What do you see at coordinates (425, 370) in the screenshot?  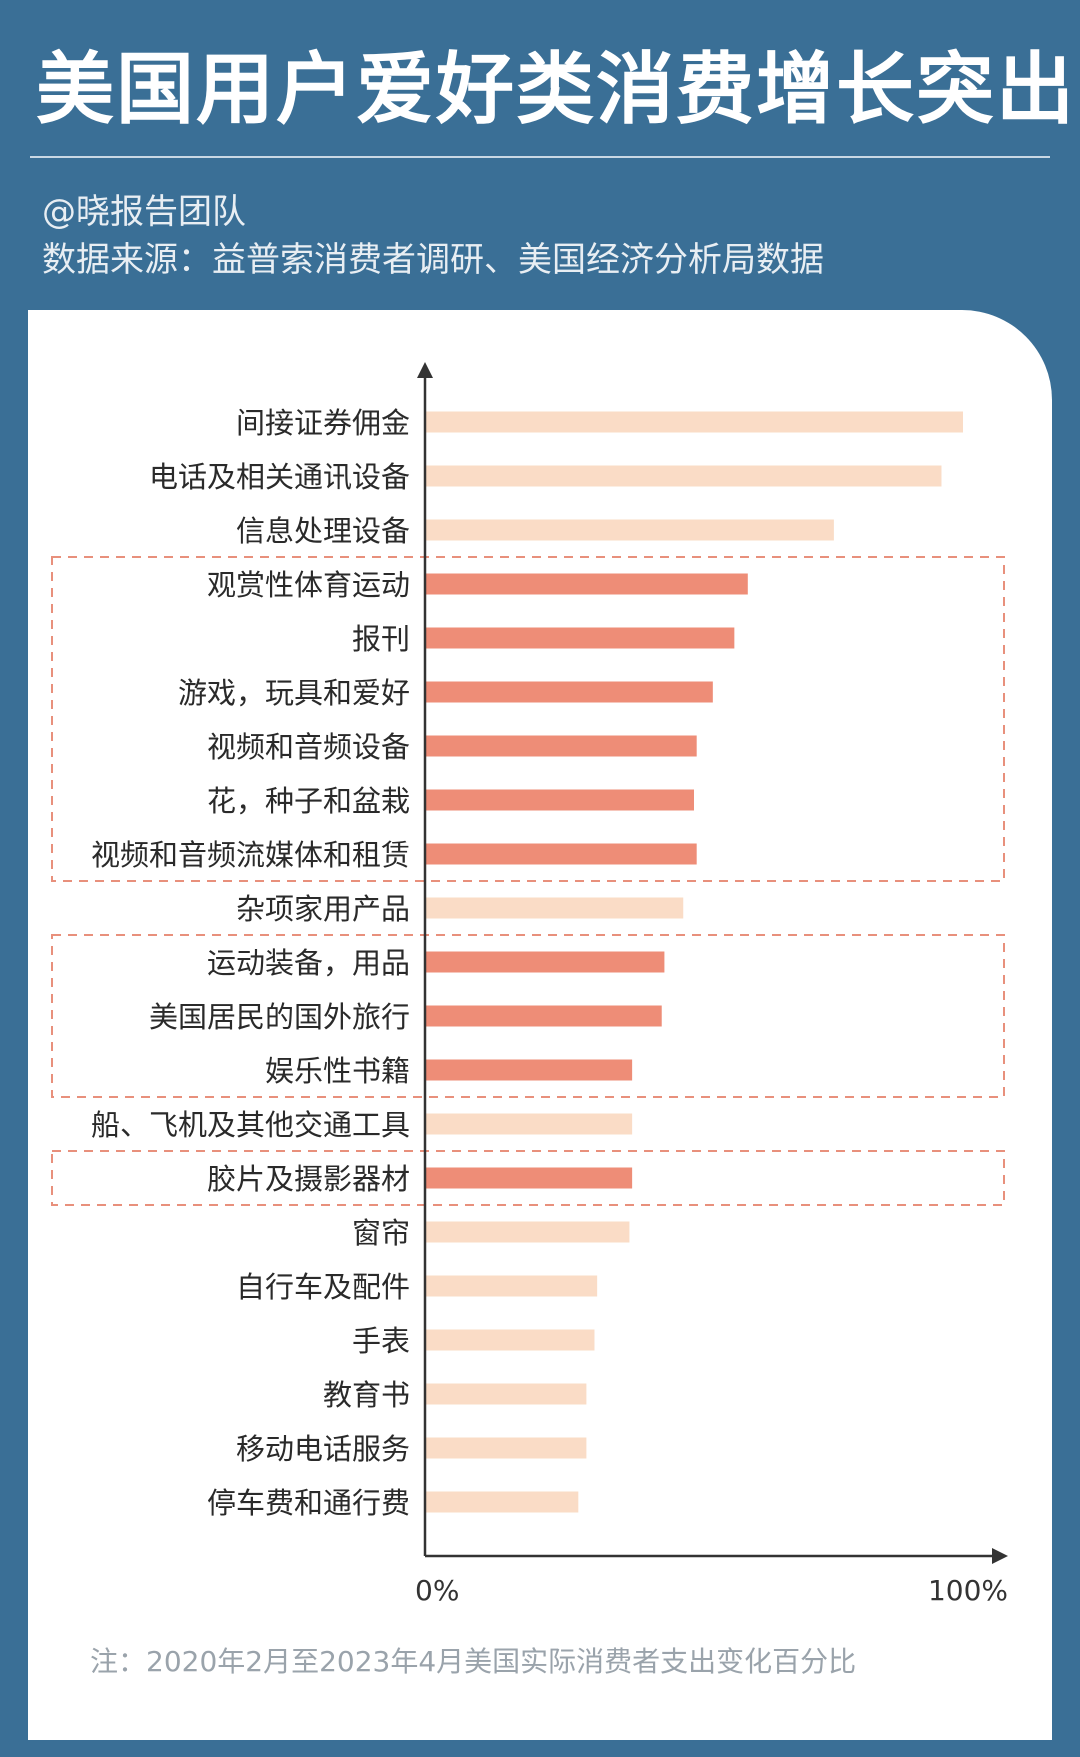 I see `y-axis-arrow` at bounding box center [425, 370].